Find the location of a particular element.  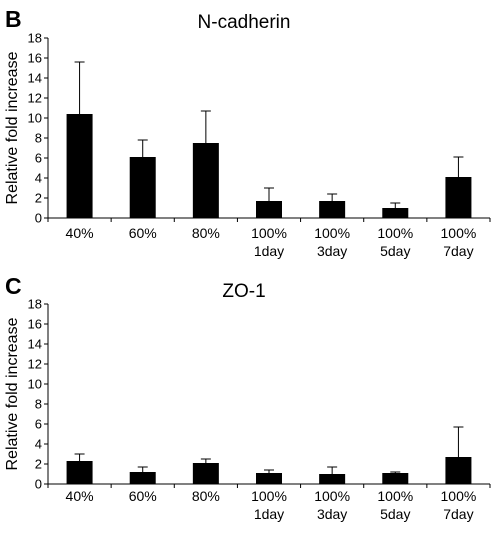

chart-title: ZO-1 is located at coordinates (243, 291).